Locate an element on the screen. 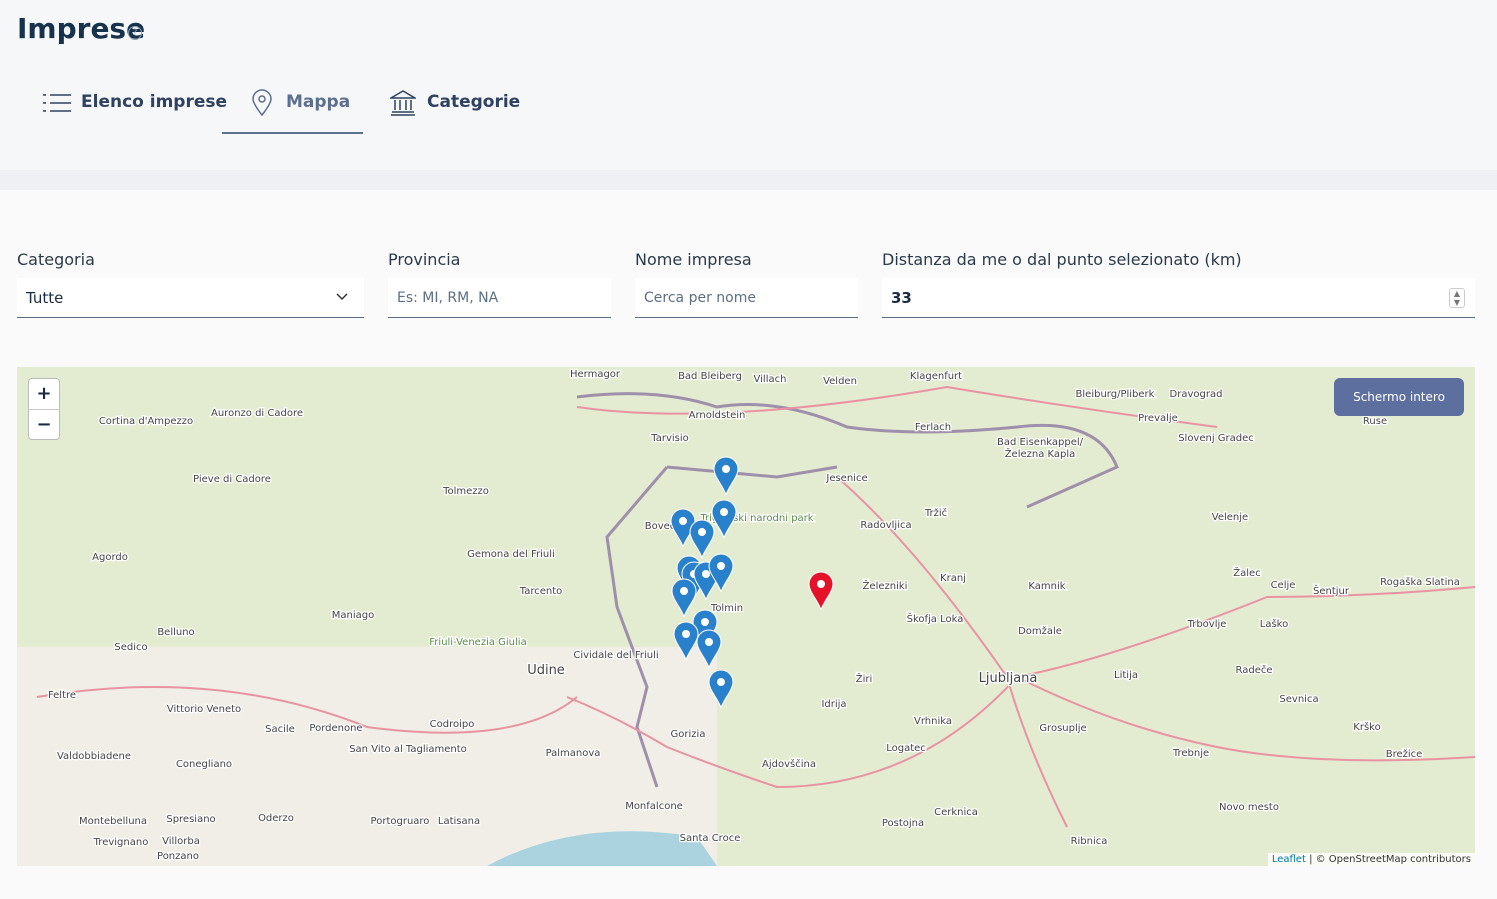  place-label: Klagenfurt is located at coordinates (936, 376).